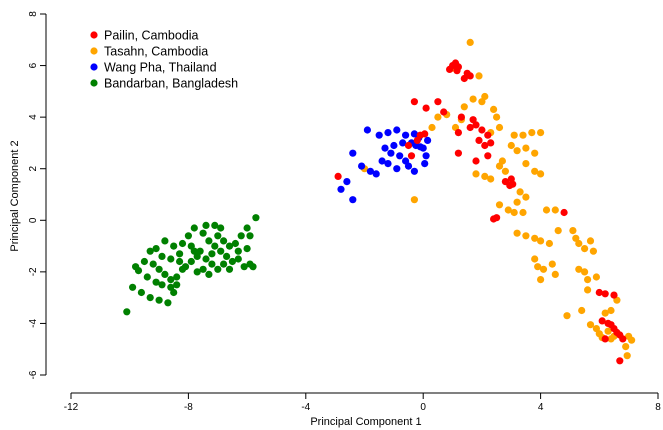  What do you see at coordinates (362, 403) in the screenshot?
I see `x-axis: -12 -8 -4 0 4 8` at bounding box center [362, 403].